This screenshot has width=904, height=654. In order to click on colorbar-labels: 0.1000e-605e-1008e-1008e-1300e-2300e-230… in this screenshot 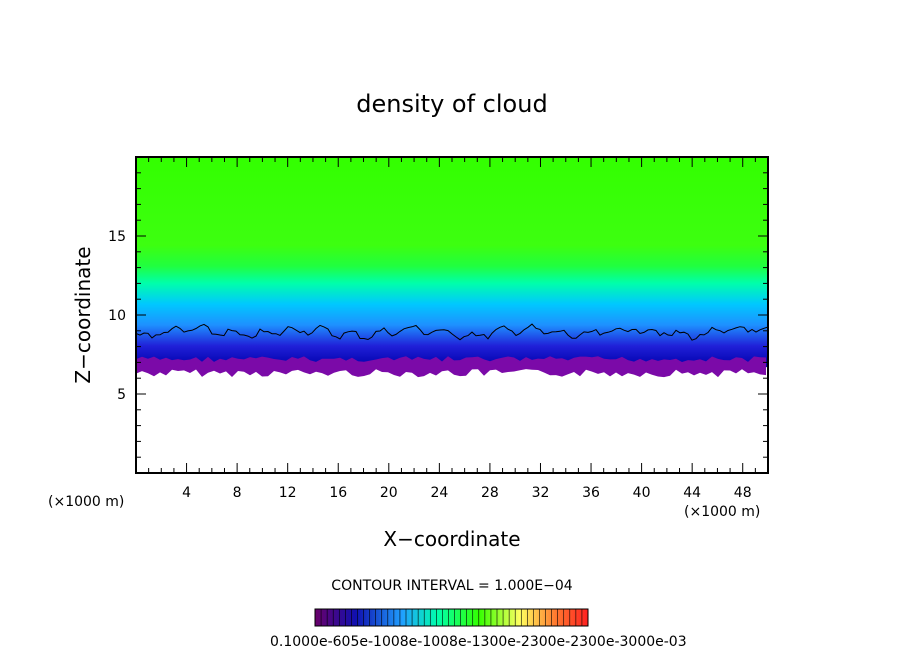, I will do `click(478, 642)`.